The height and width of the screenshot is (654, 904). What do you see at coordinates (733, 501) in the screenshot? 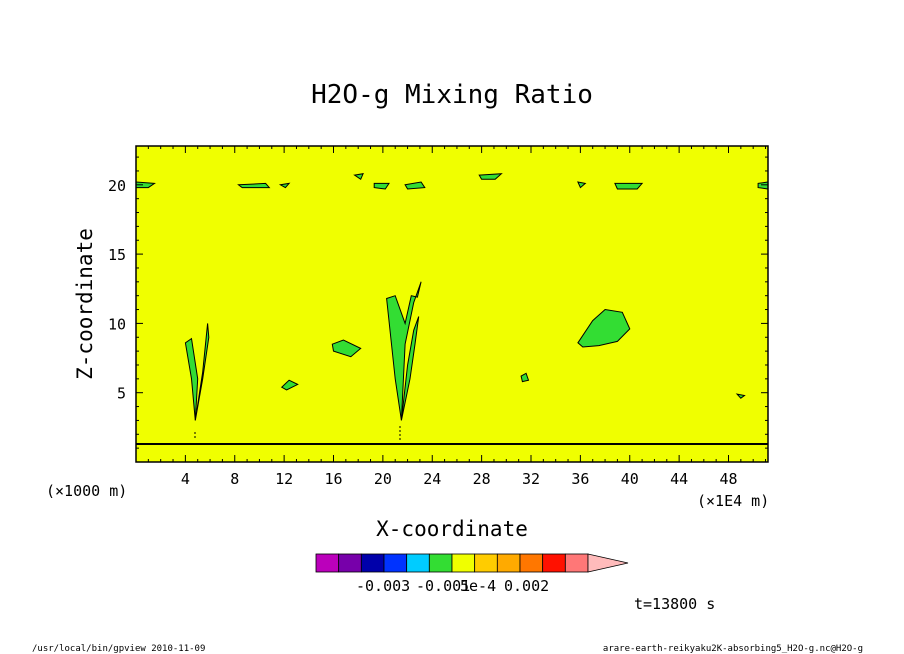
I see `x-unit-right: (×1E4 m)` at bounding box center [733, 501].